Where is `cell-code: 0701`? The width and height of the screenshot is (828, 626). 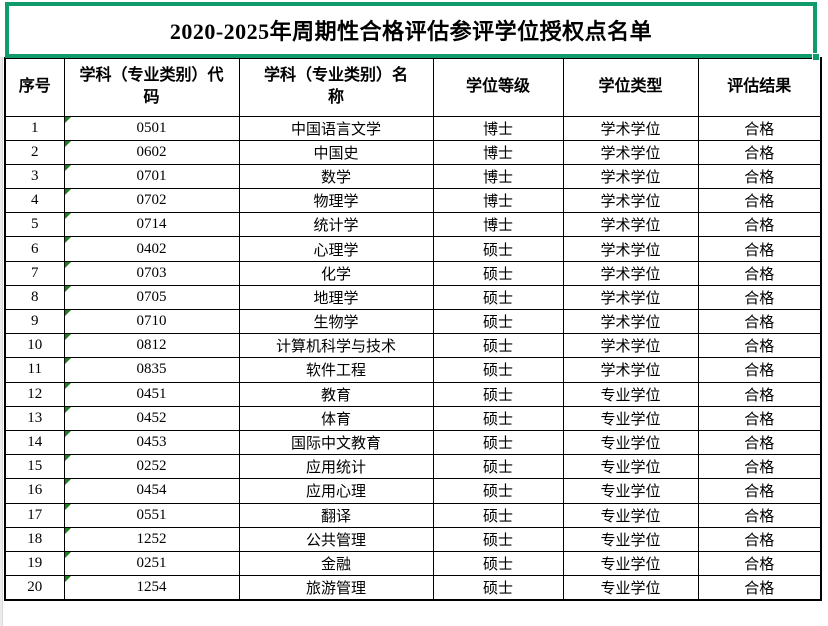
cell-code: 0701 is located at coordinates (151, 176).